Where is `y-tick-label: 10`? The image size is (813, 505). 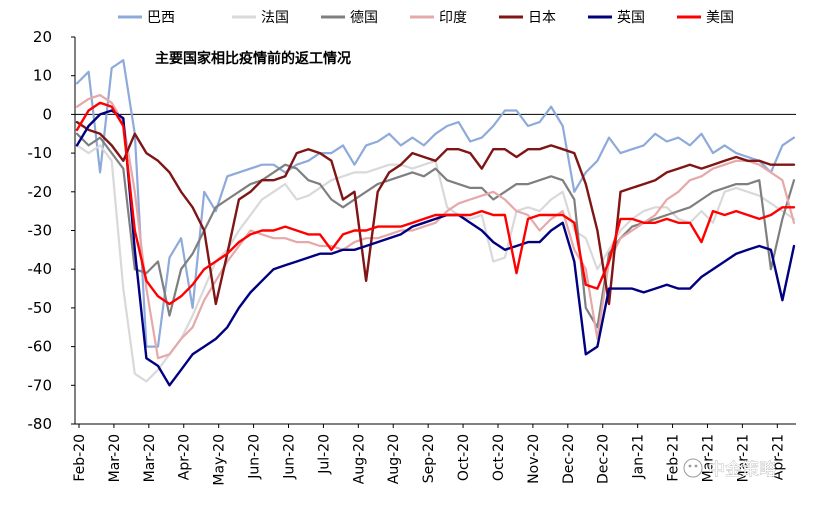
y-tick-label: 10 is located at coordinates (42, 76).